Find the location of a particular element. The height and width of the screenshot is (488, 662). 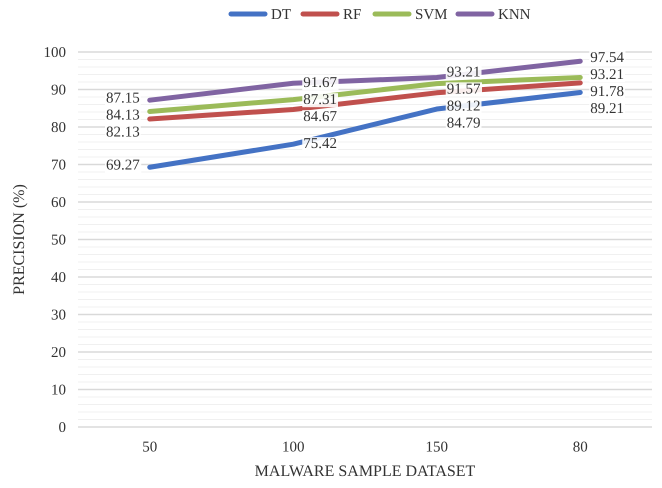

data-label: 82.13 is located at coordinates (123, 132).